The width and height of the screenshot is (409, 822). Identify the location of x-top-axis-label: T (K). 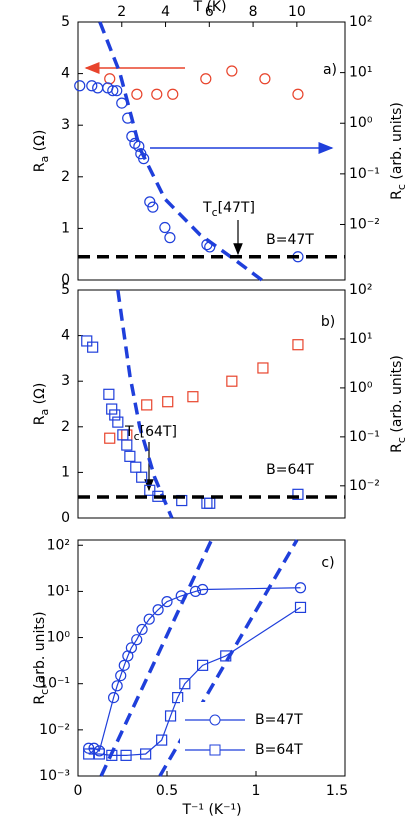
(209, 7).